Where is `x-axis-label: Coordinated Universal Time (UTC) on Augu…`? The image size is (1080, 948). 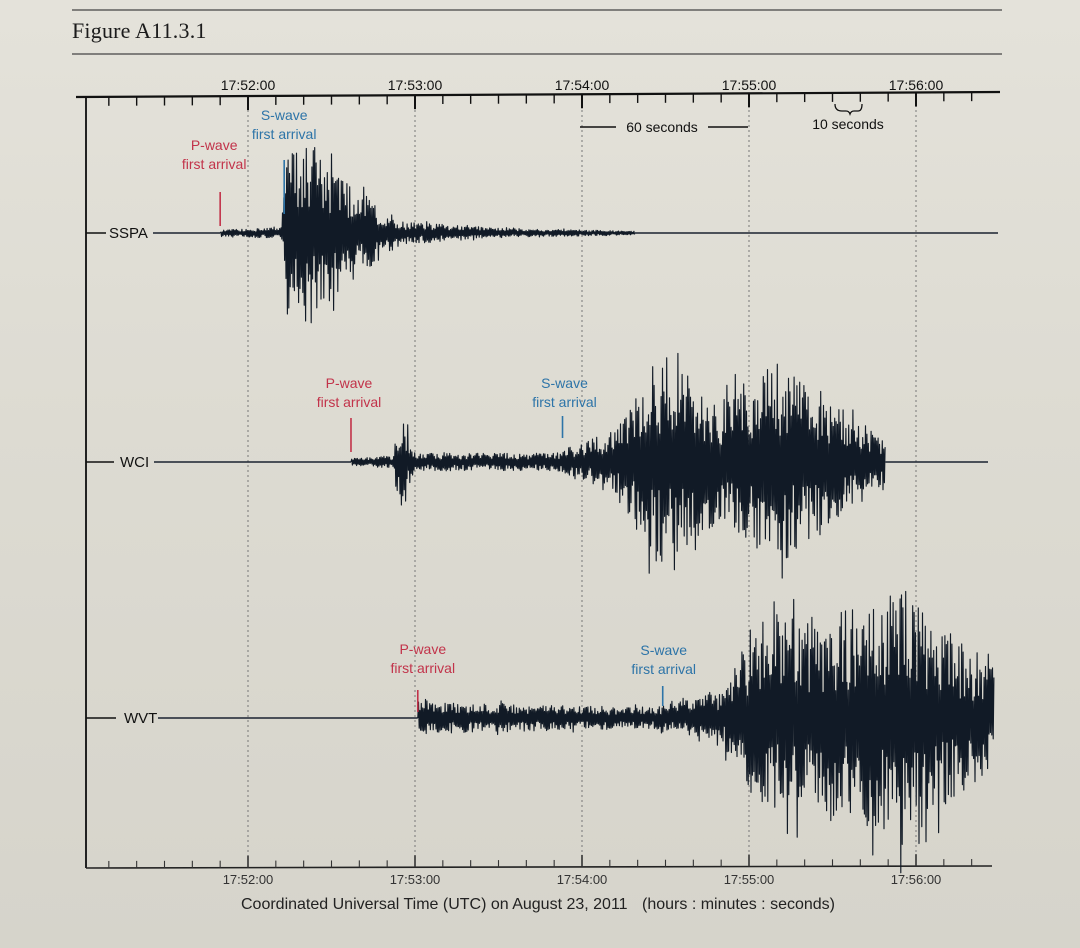 x-axis-label: Coordinated Universal Time (UTC) on Augu… is located at coordinates (538, 904).